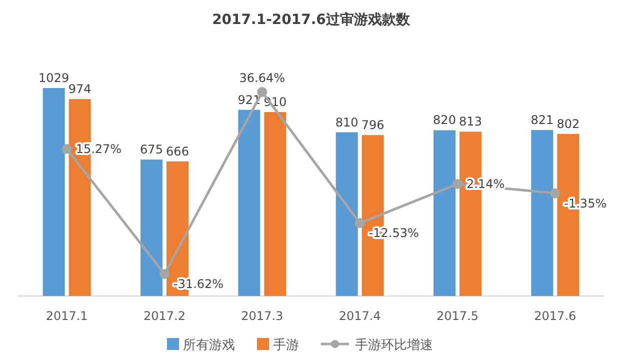 Image resolution: width=622 pixels, height=360 pixels. Describe the element at coordinates (311, 19) in the screenshot. I see `chart-title: 2017.1-2017.6过审游戏款数` at that location.